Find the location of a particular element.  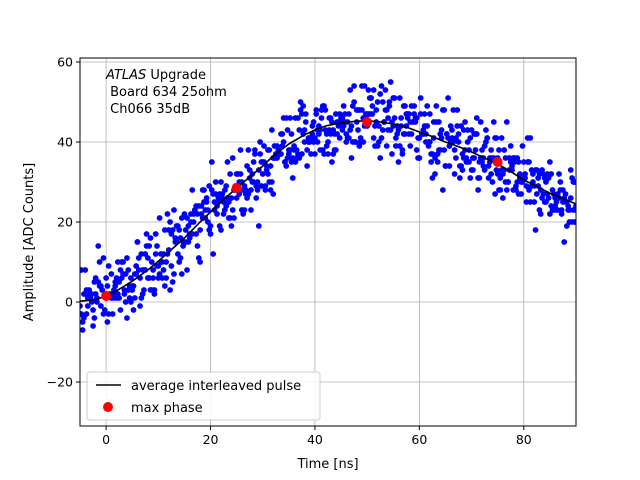

y-tick-label: −20 is located at coordinates (60, 382).